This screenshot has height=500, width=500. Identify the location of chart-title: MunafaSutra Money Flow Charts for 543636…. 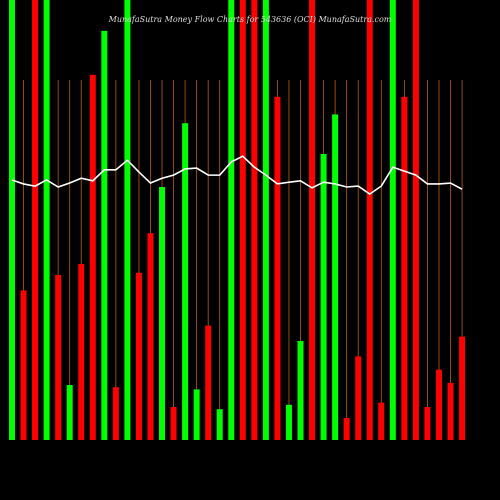
(250, 19).